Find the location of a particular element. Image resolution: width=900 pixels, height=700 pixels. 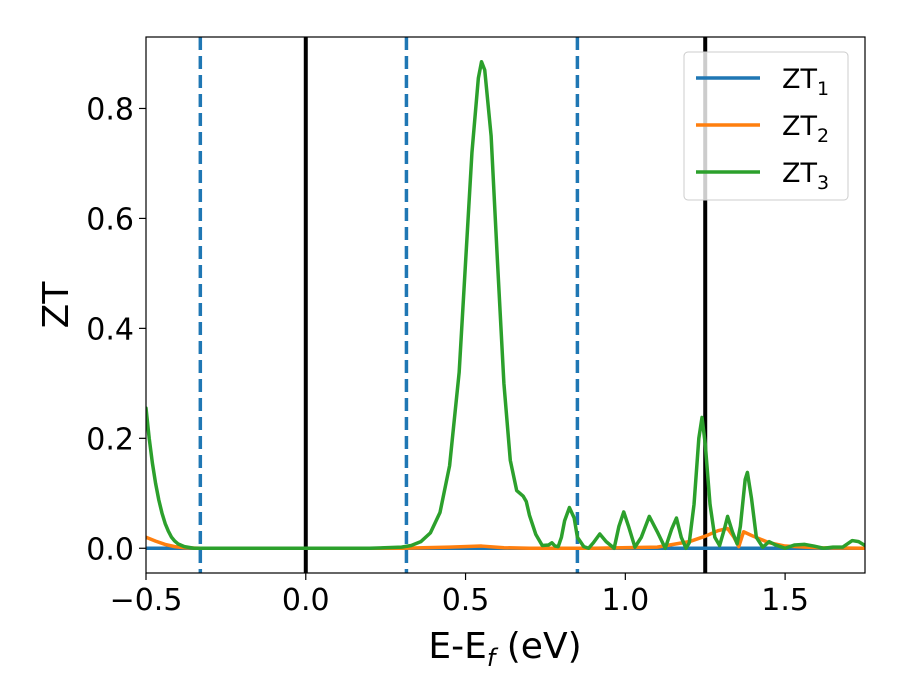

legend: ZT1 ZT2 ZT3 is located at coordinates (766, 126).